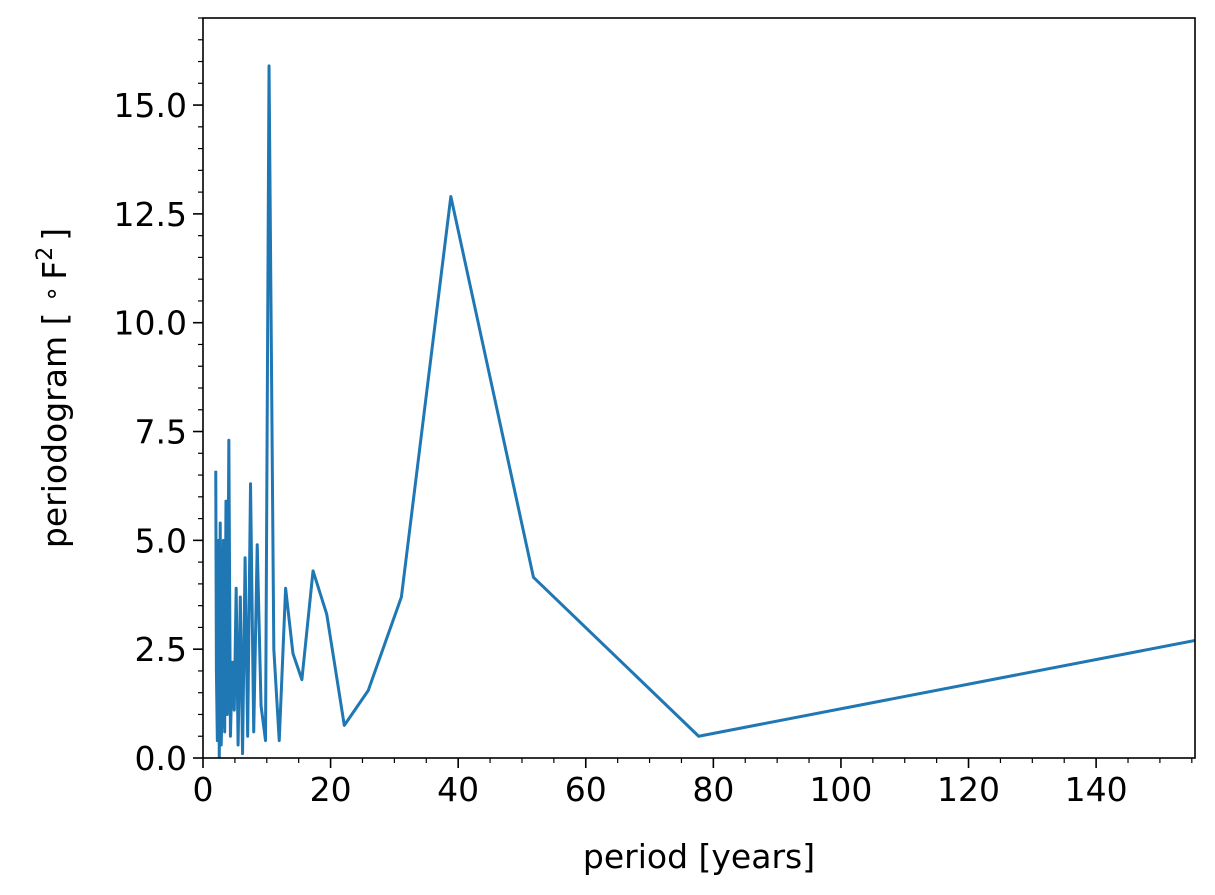 The width and height of the screenshot is (1215, 895). I want to click on y-tick-label: 12.5, so click(150, 214).